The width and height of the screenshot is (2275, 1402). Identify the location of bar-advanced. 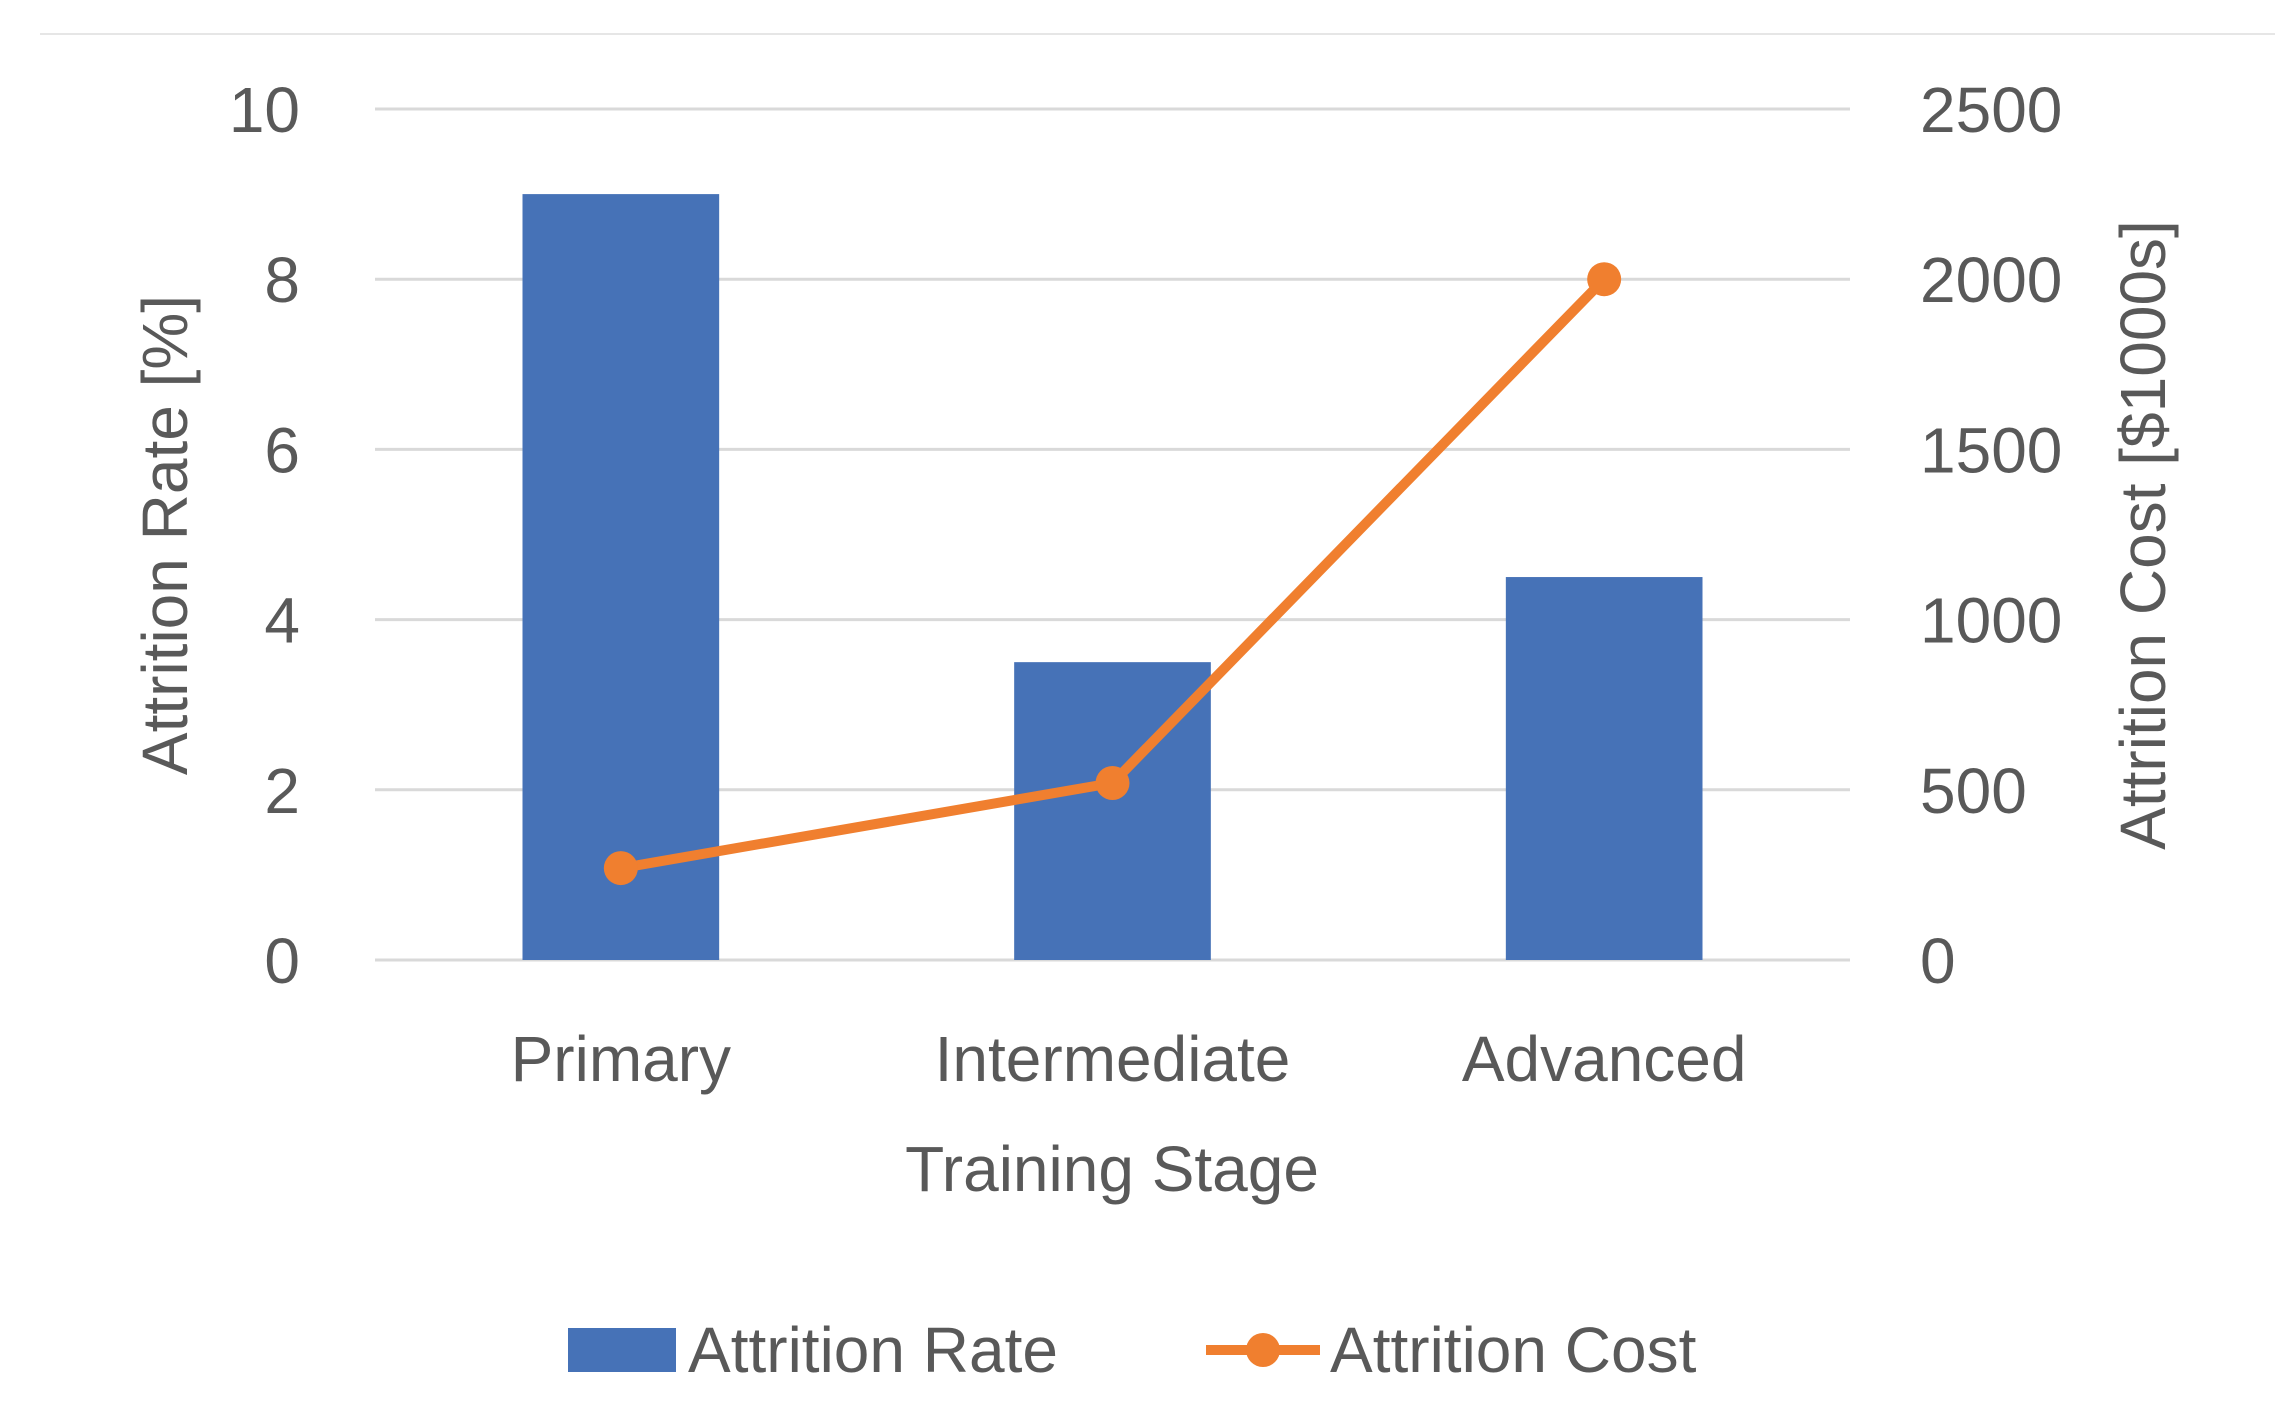
(1604, 768).